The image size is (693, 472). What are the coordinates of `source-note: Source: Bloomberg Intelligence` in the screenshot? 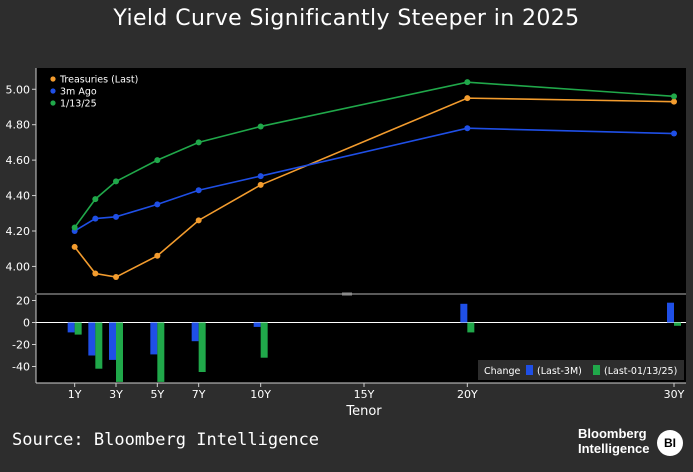 It's located at (166, 440).